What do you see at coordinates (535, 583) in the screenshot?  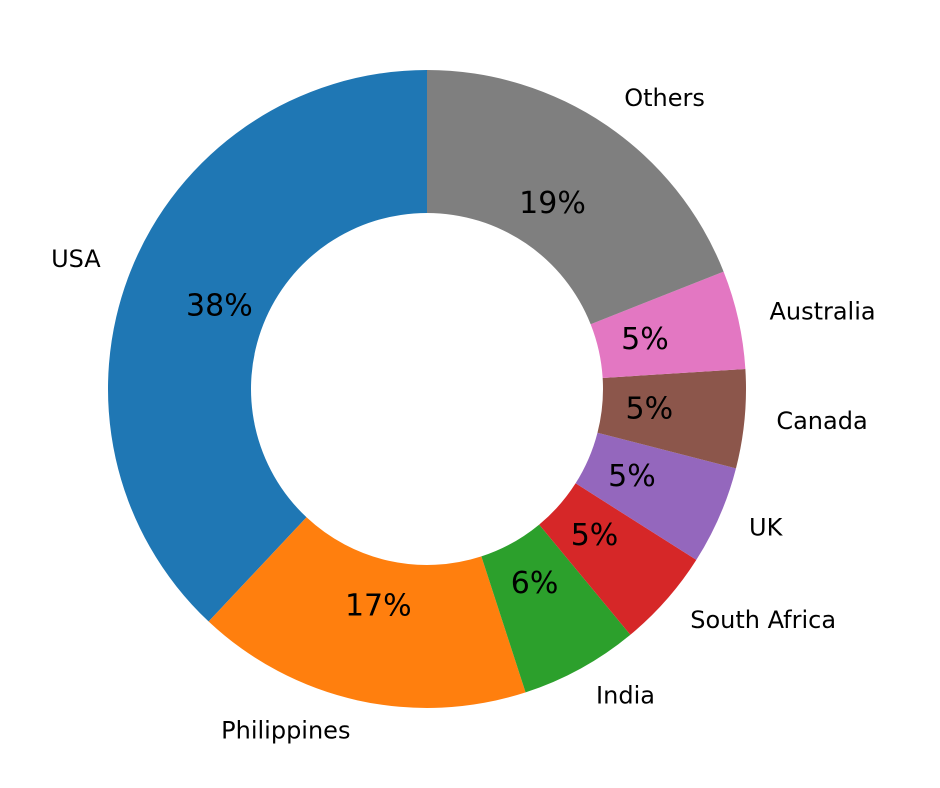 I see `value-label: 6%` at bounding box center [535, 583].